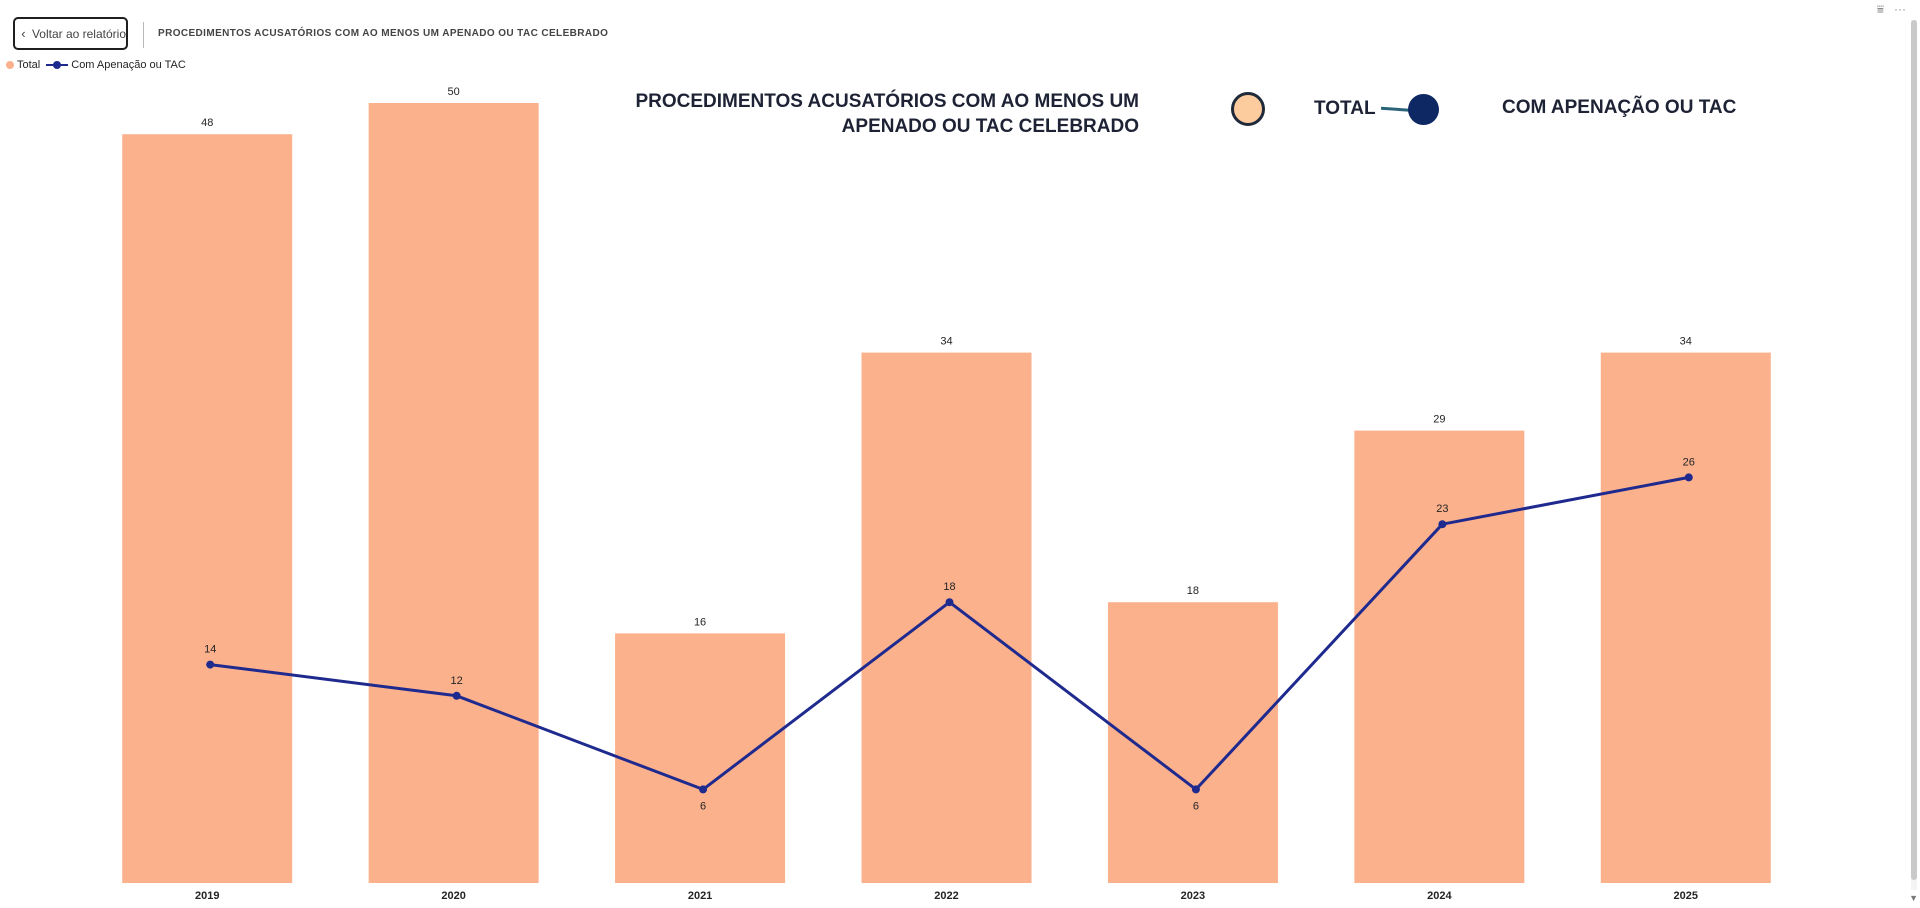 The image size is (1920, 908). I want to click on point-apenacao-2023, so click(1195, 789).